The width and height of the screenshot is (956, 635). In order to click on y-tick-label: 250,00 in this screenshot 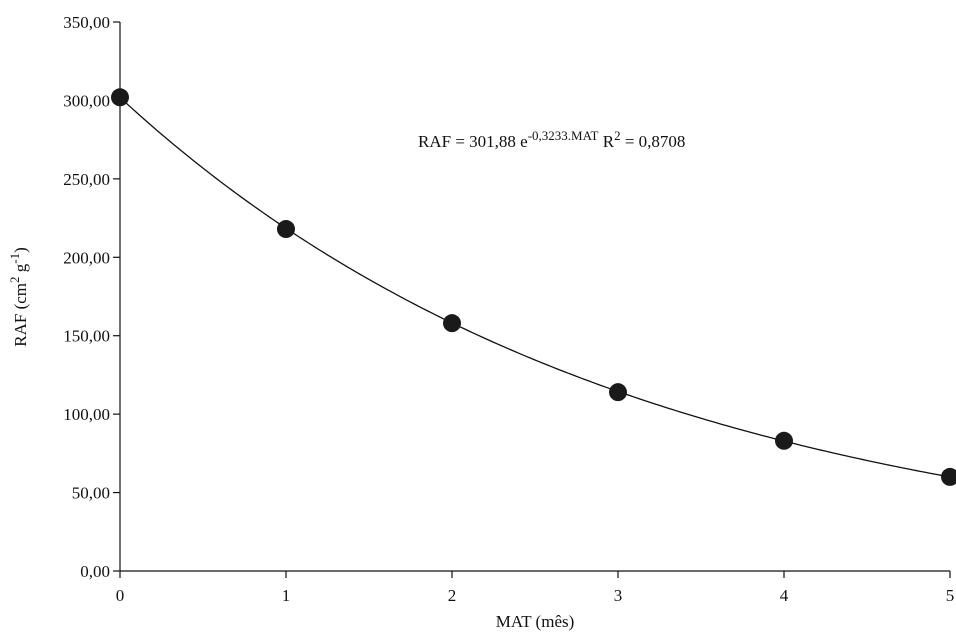, I will do `click(86, 179)`.